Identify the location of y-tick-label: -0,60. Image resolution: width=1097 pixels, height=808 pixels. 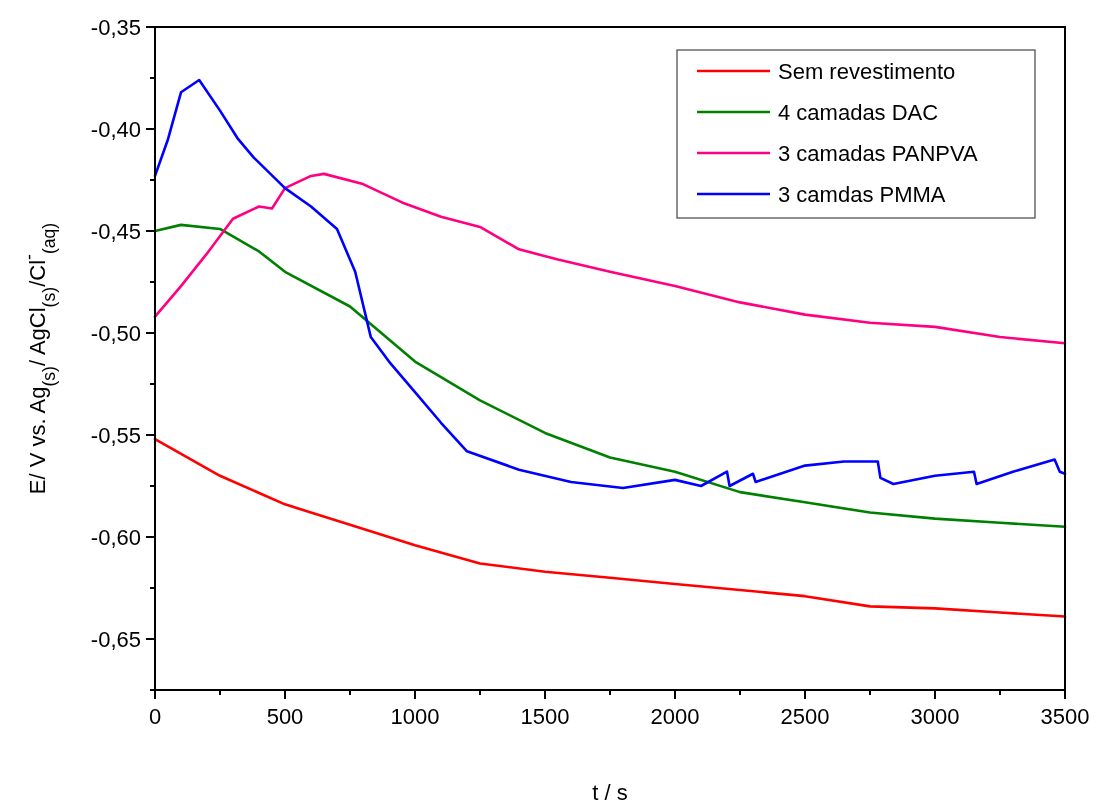
(115, 537).